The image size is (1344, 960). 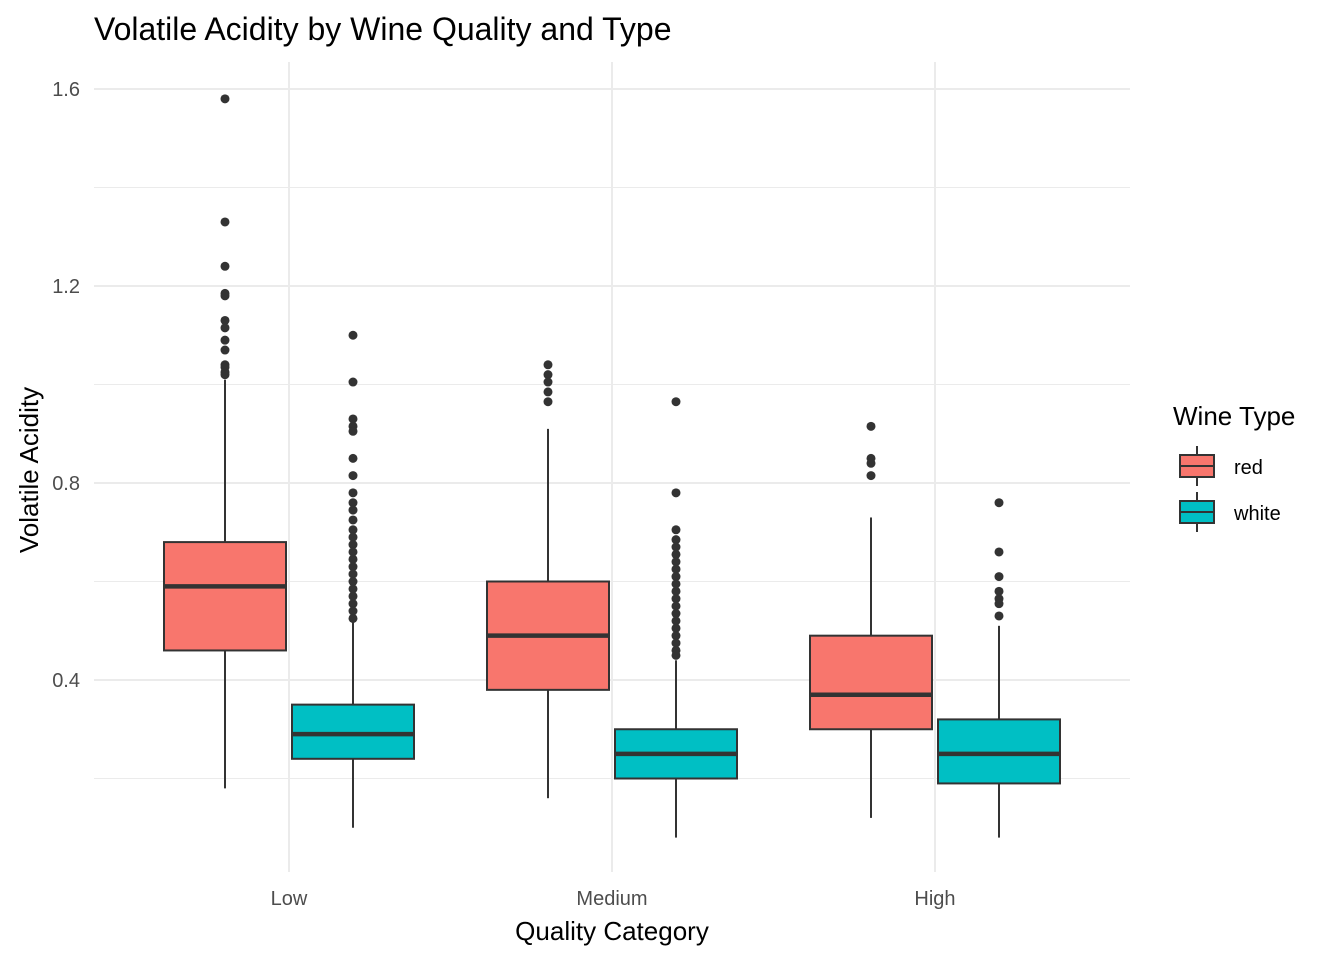 I want to click on box-white-low, so click(x=353, y=579).